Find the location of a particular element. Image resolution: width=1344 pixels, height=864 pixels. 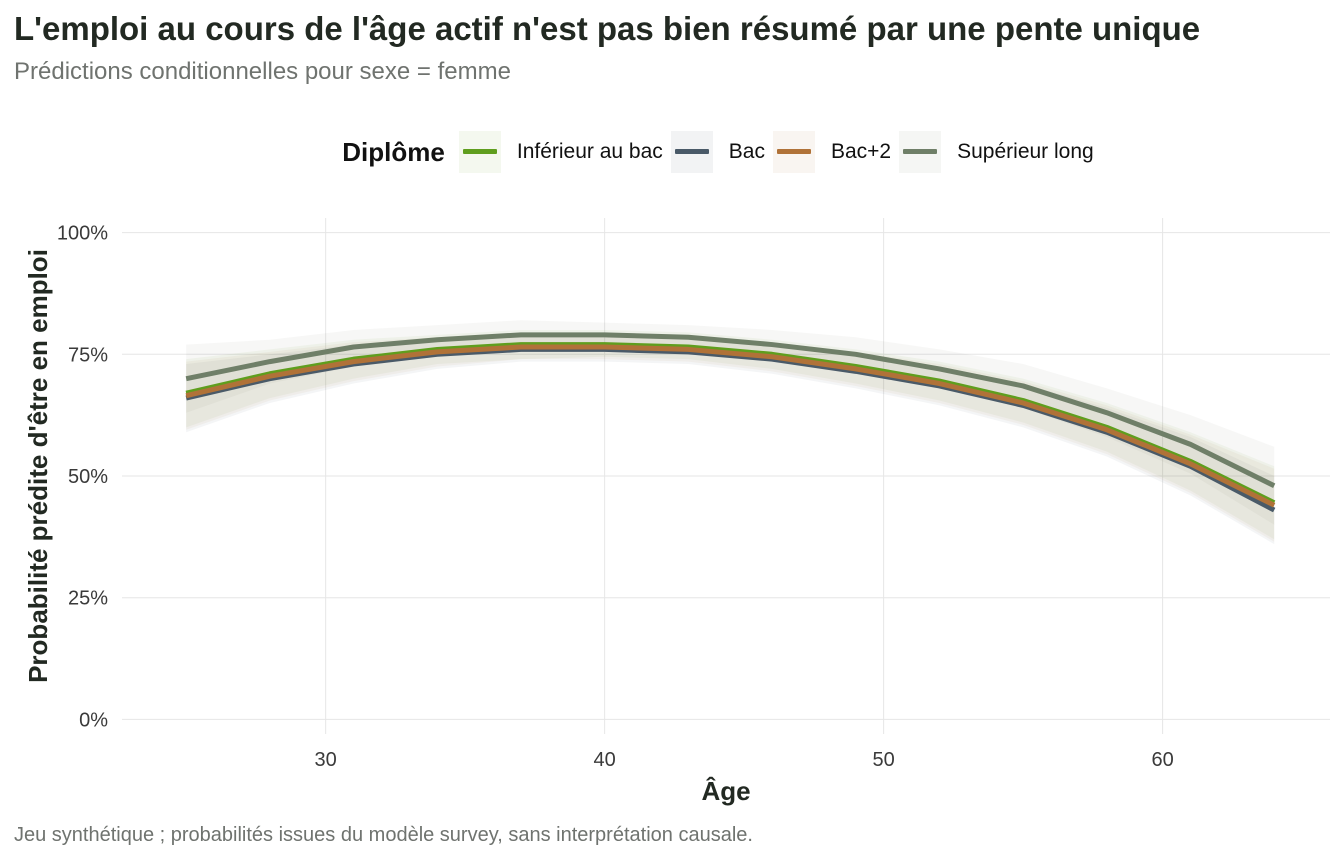

x-tick-label: 60 is located at coordinates (1162, 760).